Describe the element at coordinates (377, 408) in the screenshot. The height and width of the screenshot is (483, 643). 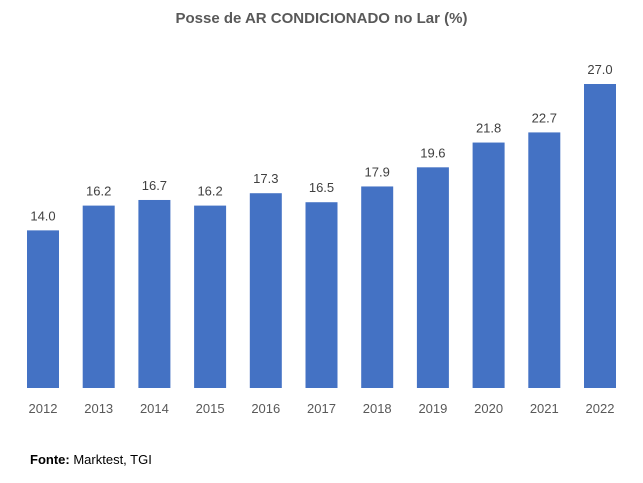
I see `x-tick-label-2018: 2018` at that location.